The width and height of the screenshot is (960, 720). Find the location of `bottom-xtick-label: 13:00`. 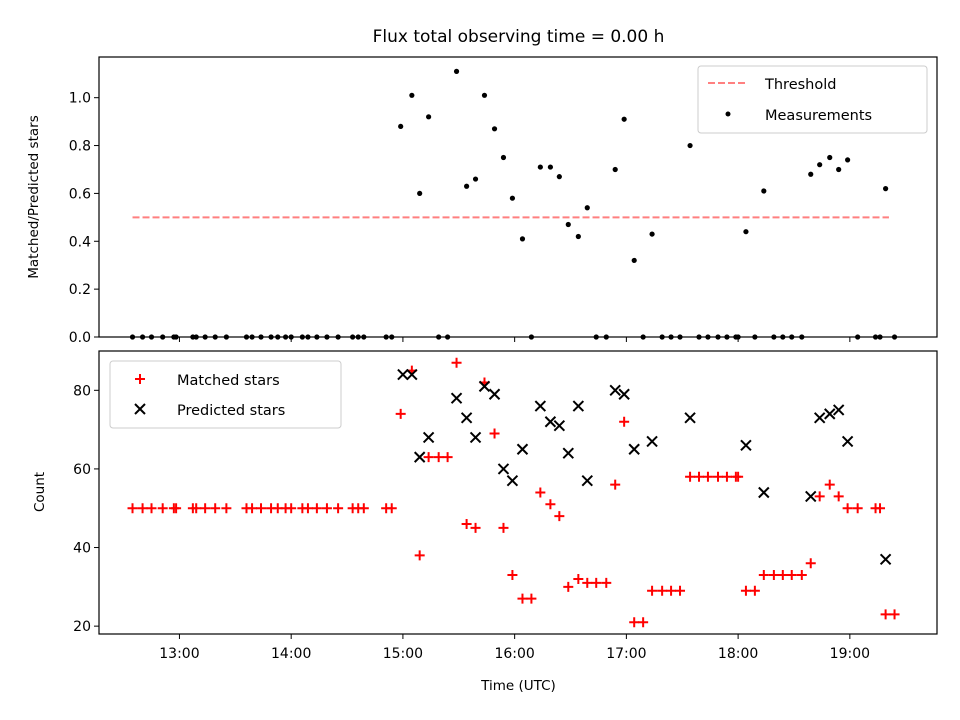

bottom-xtick-label: 13:00 is located at coordinates (179, 654).